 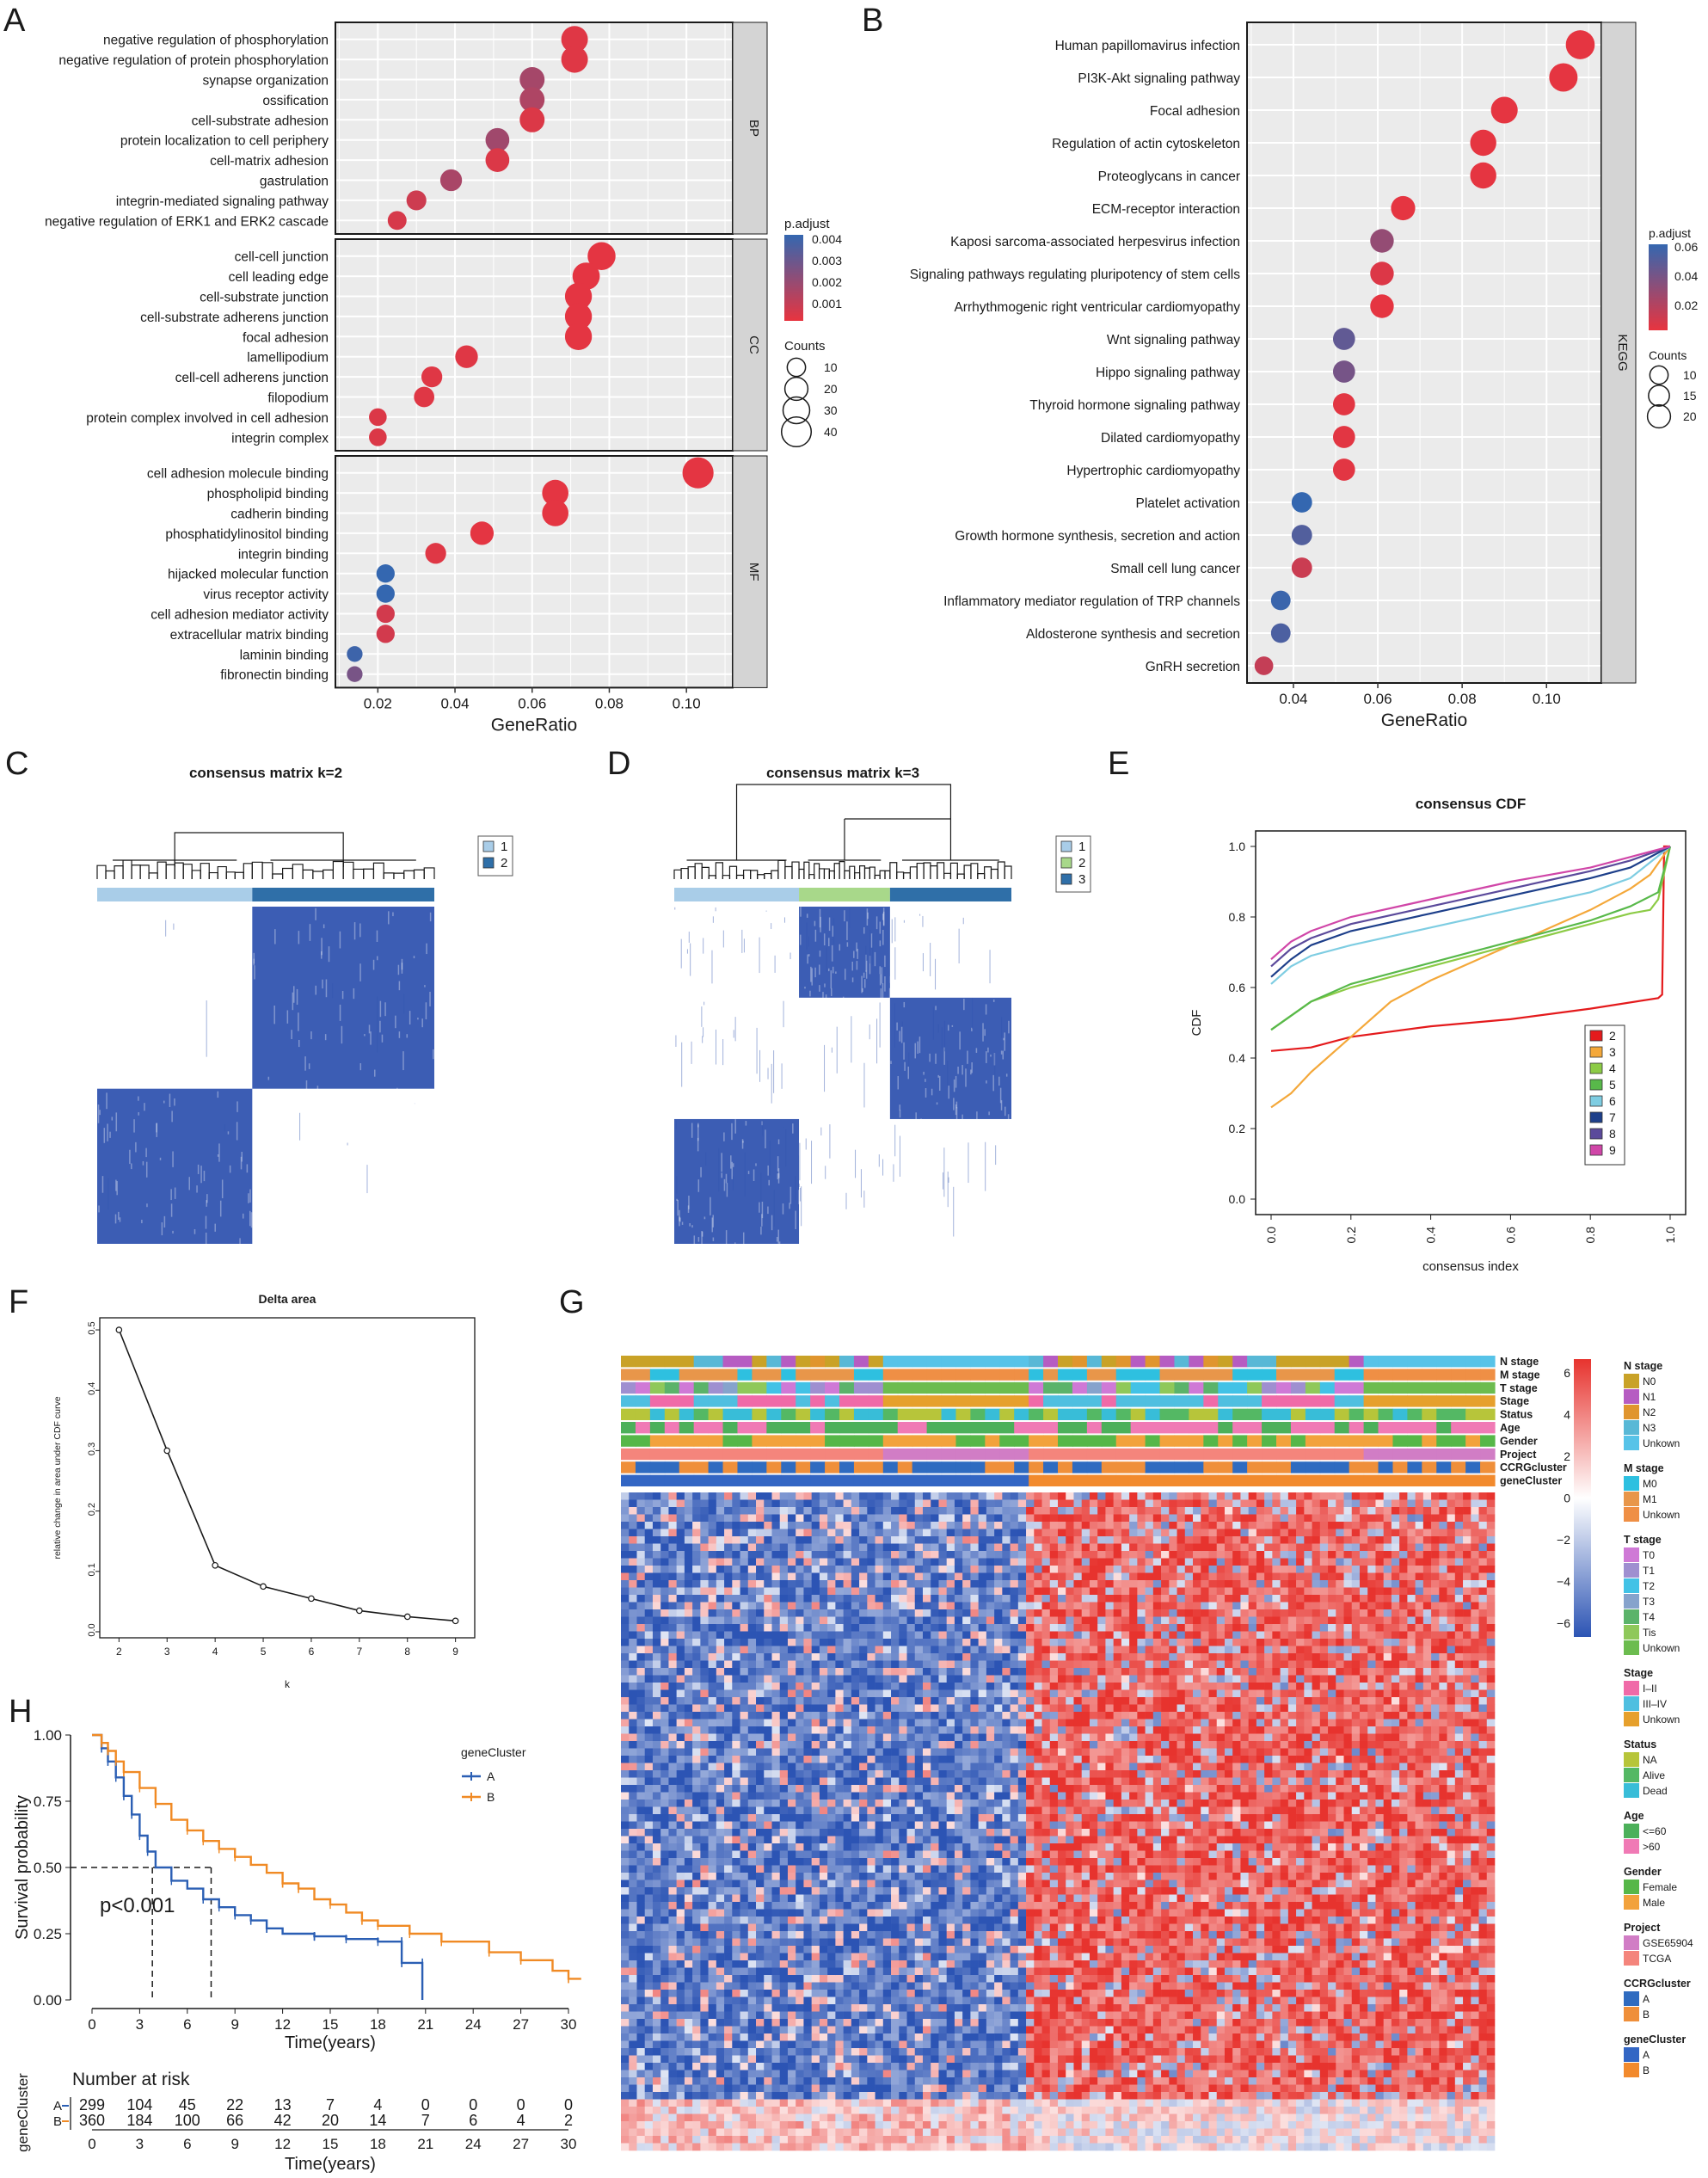 I want to click on term-label: cell adhesion molecule binding, so click(x=238, y=474).